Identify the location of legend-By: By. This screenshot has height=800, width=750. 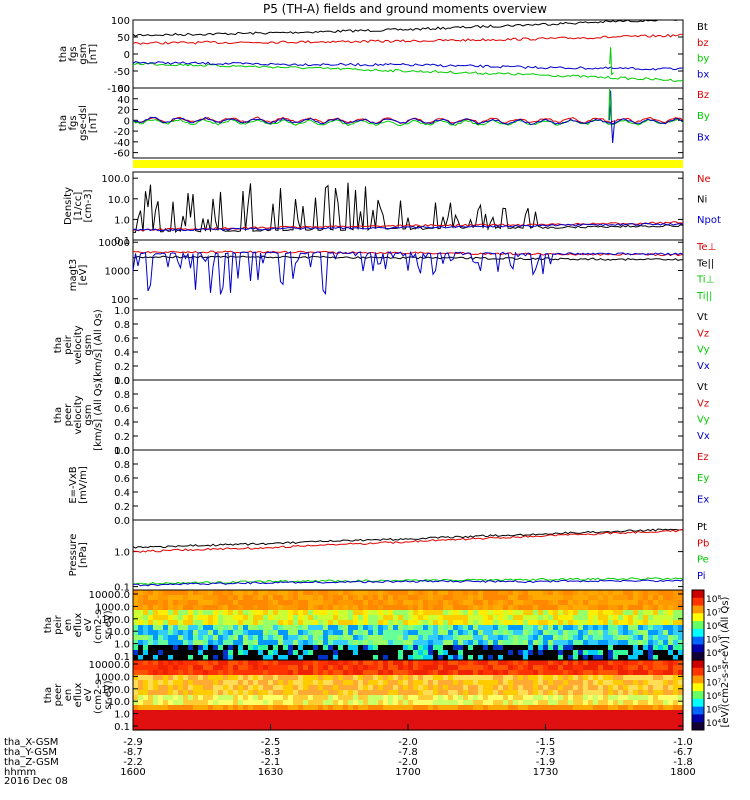
(703, 116).